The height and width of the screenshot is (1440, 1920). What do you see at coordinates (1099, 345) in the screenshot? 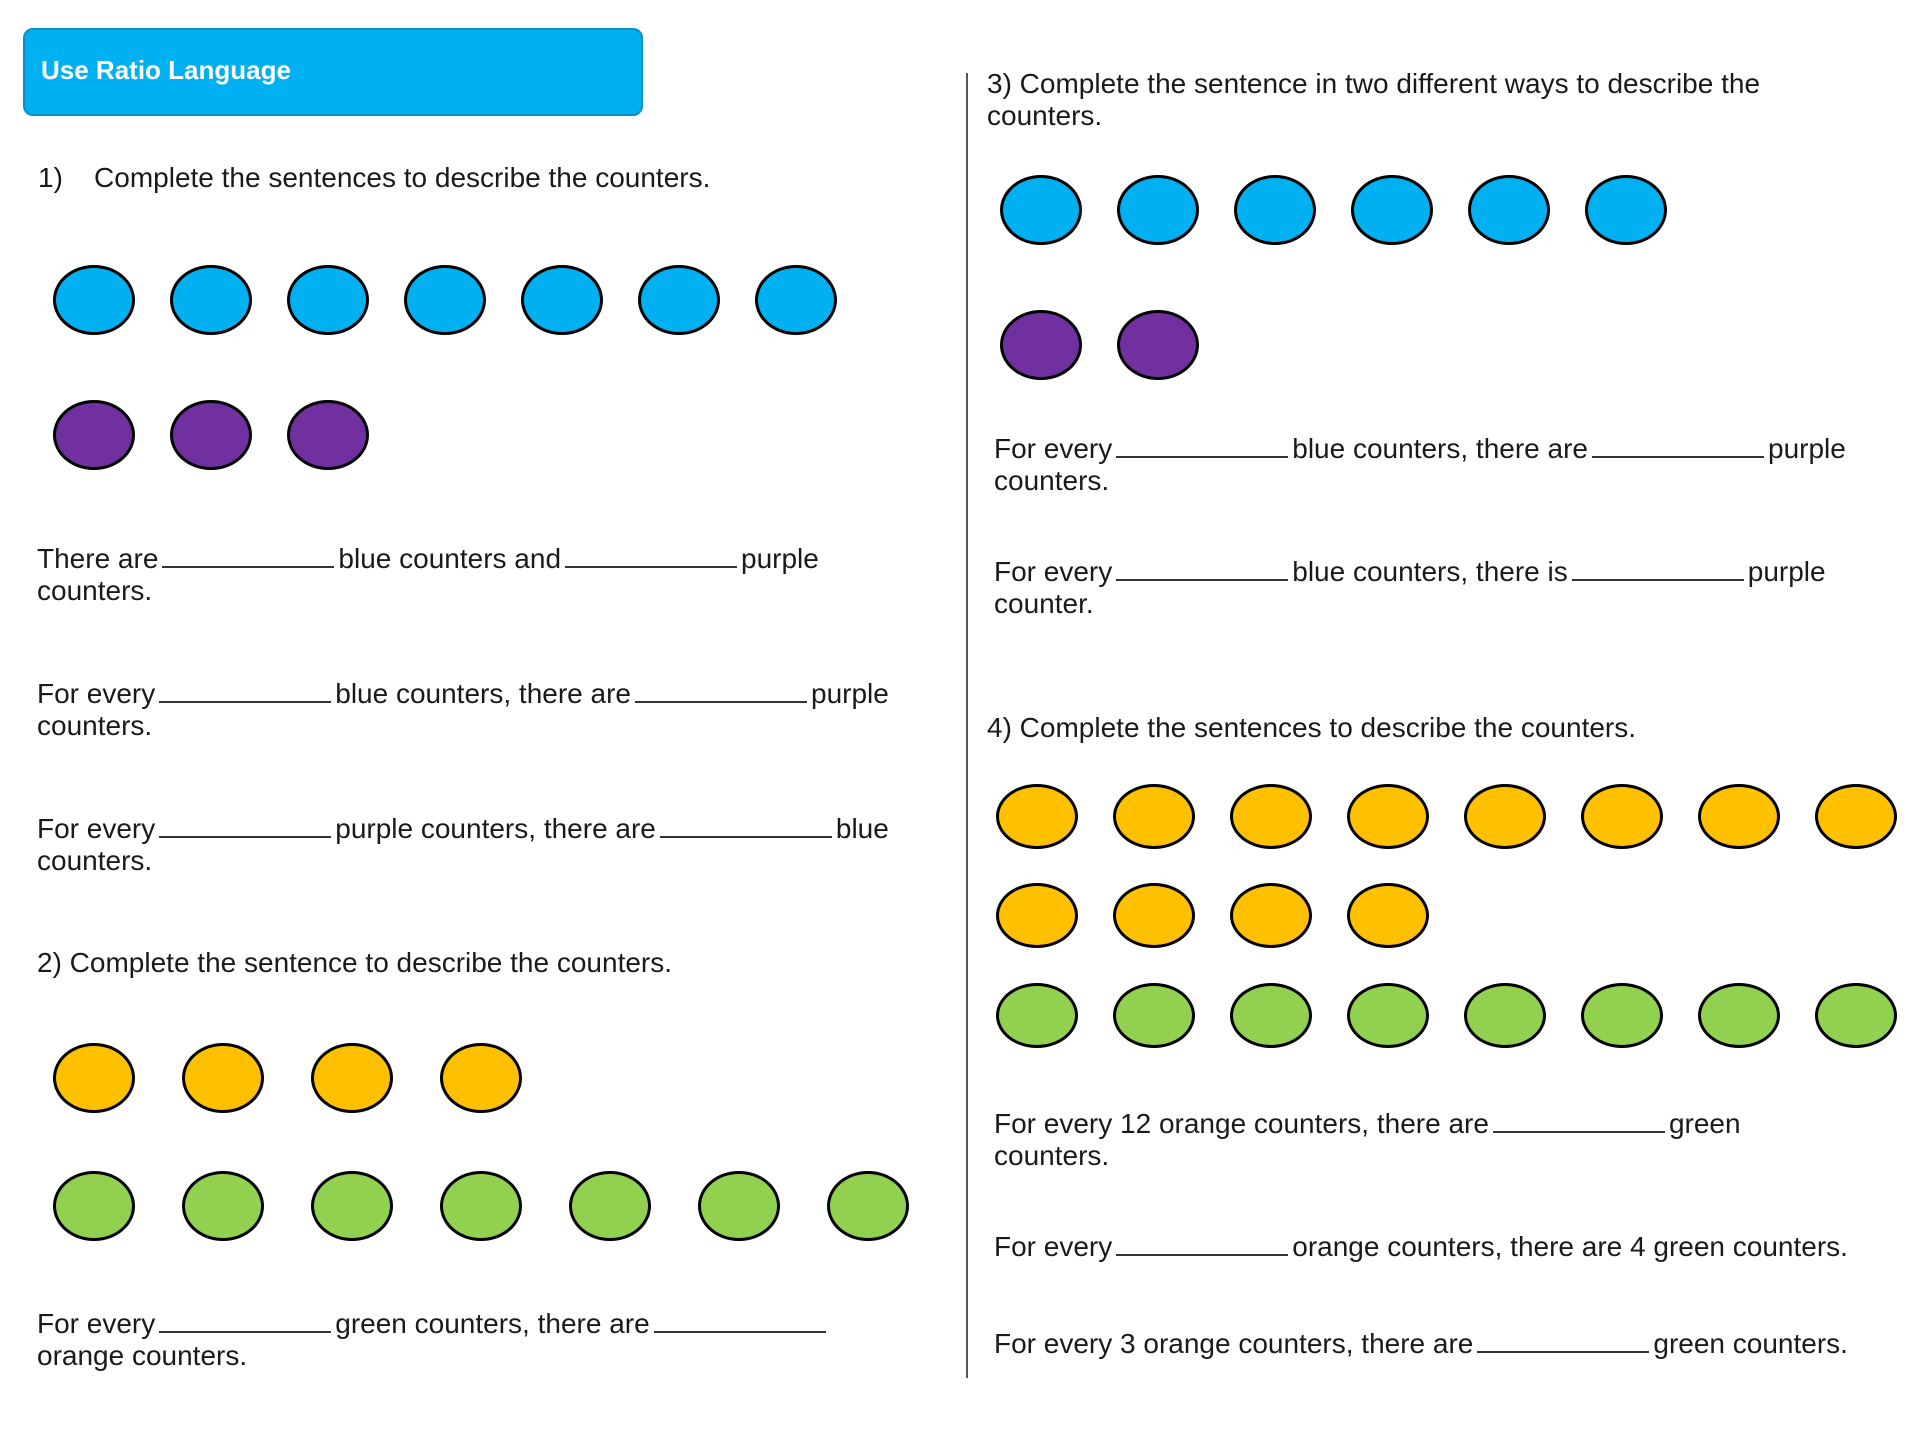
I see `q3-purple-counter-row` at bounding box center [1099, 345].